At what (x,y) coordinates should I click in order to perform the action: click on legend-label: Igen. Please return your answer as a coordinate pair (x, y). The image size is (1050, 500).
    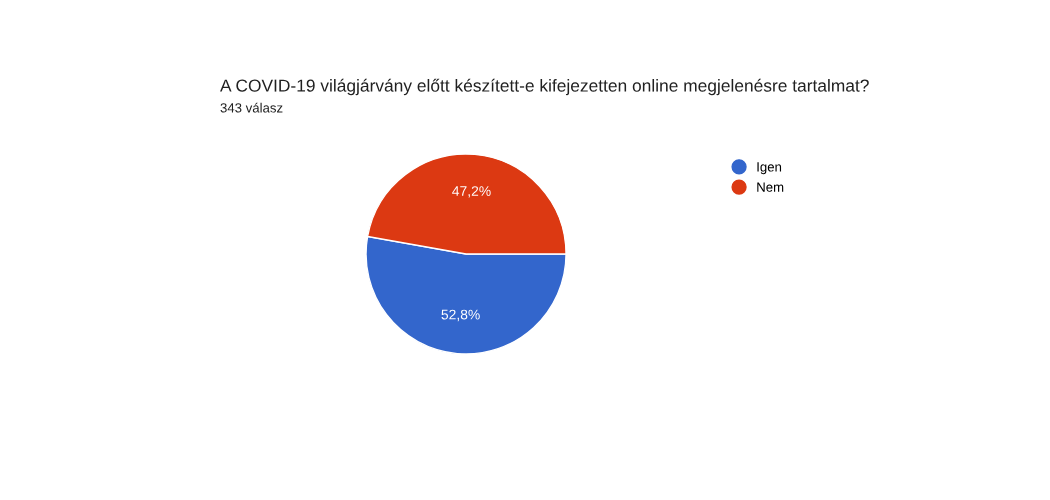
    Looking at the image, I should click on (769, 168).